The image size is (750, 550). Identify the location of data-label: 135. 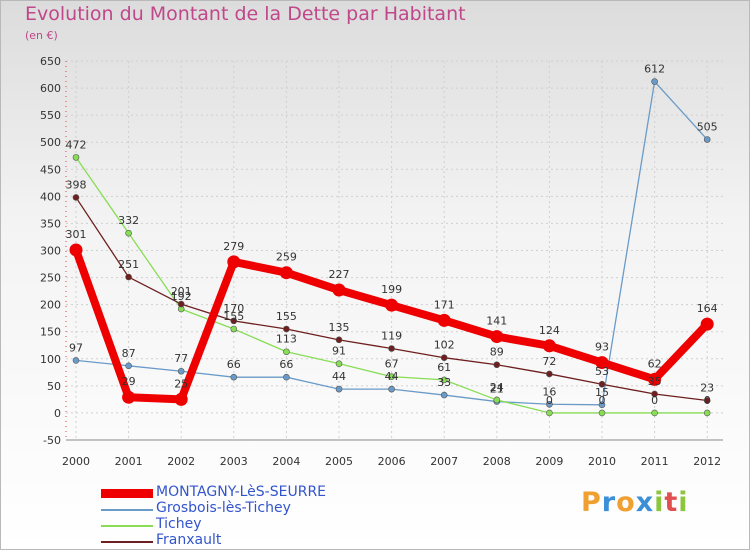
(339, 327).